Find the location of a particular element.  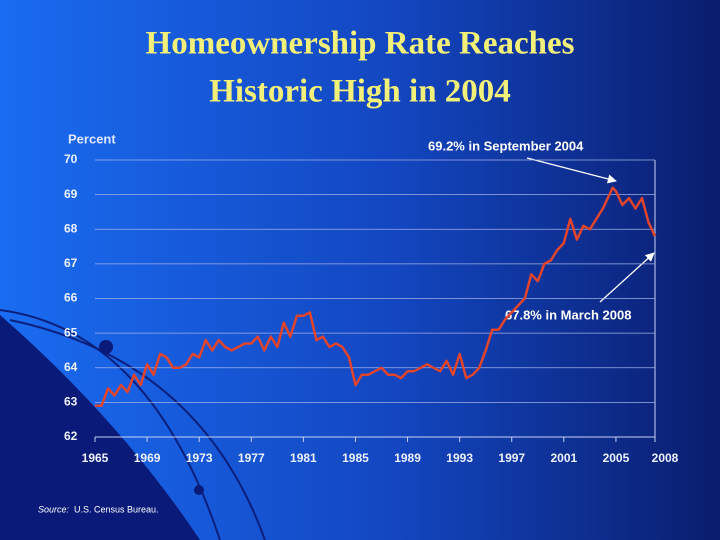

x-tick-label: 1965 is located at coordinates (95, 458).